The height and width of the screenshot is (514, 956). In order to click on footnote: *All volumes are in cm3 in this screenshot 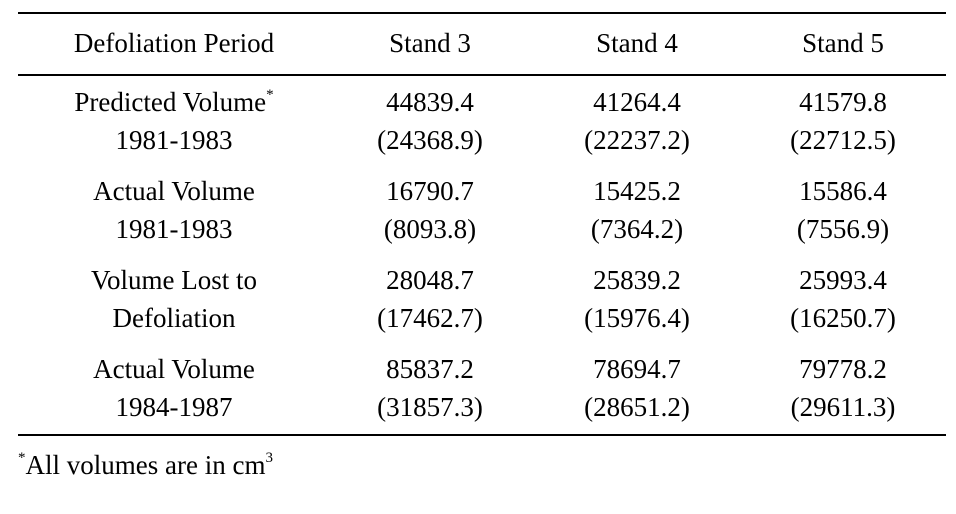, I will do `click(145, 465)`.